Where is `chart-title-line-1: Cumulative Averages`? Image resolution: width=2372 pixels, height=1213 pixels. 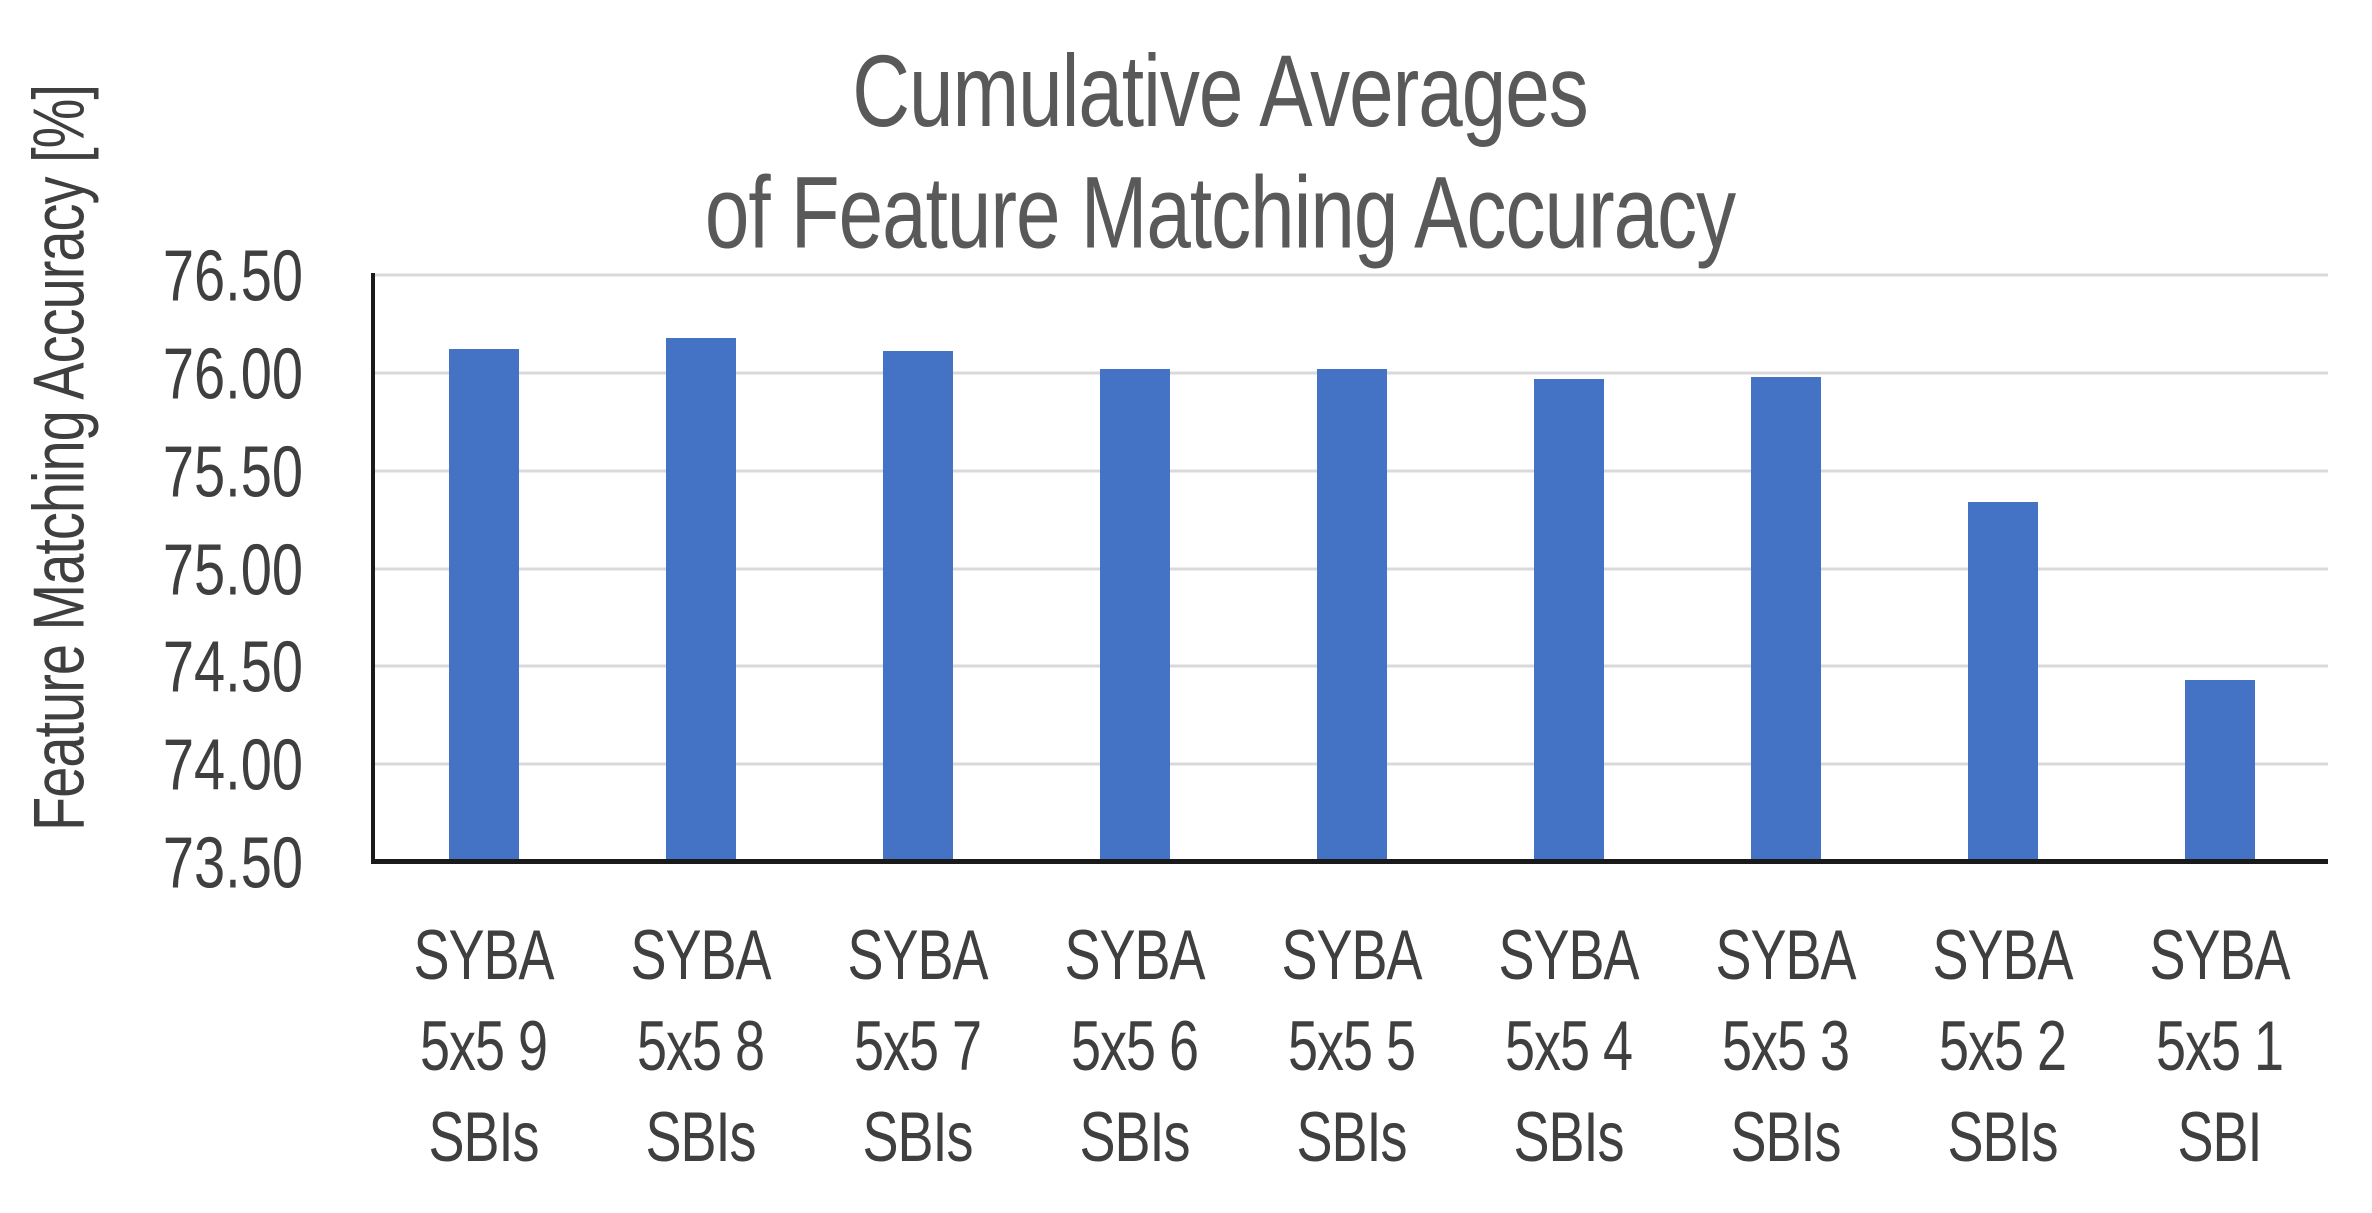
chart-title-line-1: Cumulative Averages is located at coordinates (1220, 90).